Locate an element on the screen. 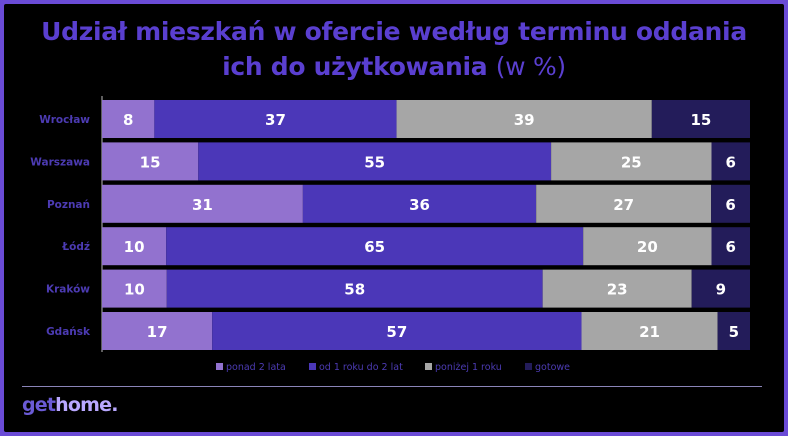  legend-label: gotowe is located at coordinates (552, 367).